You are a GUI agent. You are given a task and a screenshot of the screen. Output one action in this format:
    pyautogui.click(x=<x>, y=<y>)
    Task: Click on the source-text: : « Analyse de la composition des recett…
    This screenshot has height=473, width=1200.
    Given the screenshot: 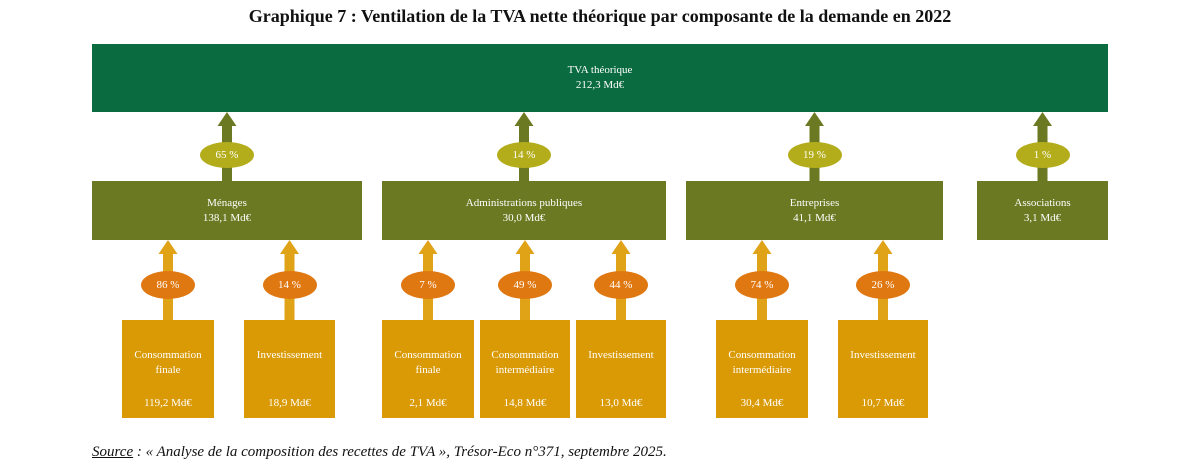 What is the action you would take?
    pyautogui.click(x=400, y=452)
    